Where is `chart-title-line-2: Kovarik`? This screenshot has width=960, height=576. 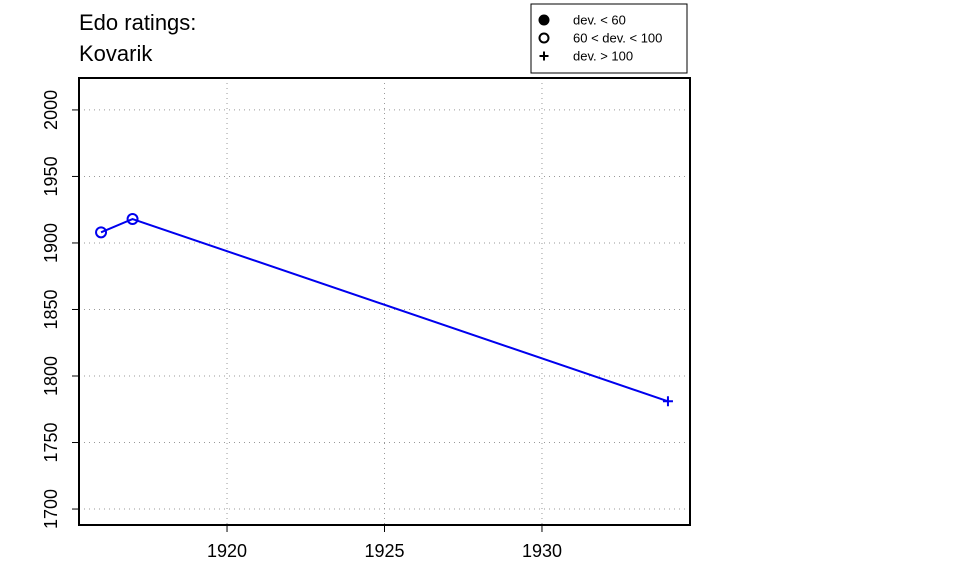 chart-title-line-2: Kovarik is located at coordinates (116, 53).